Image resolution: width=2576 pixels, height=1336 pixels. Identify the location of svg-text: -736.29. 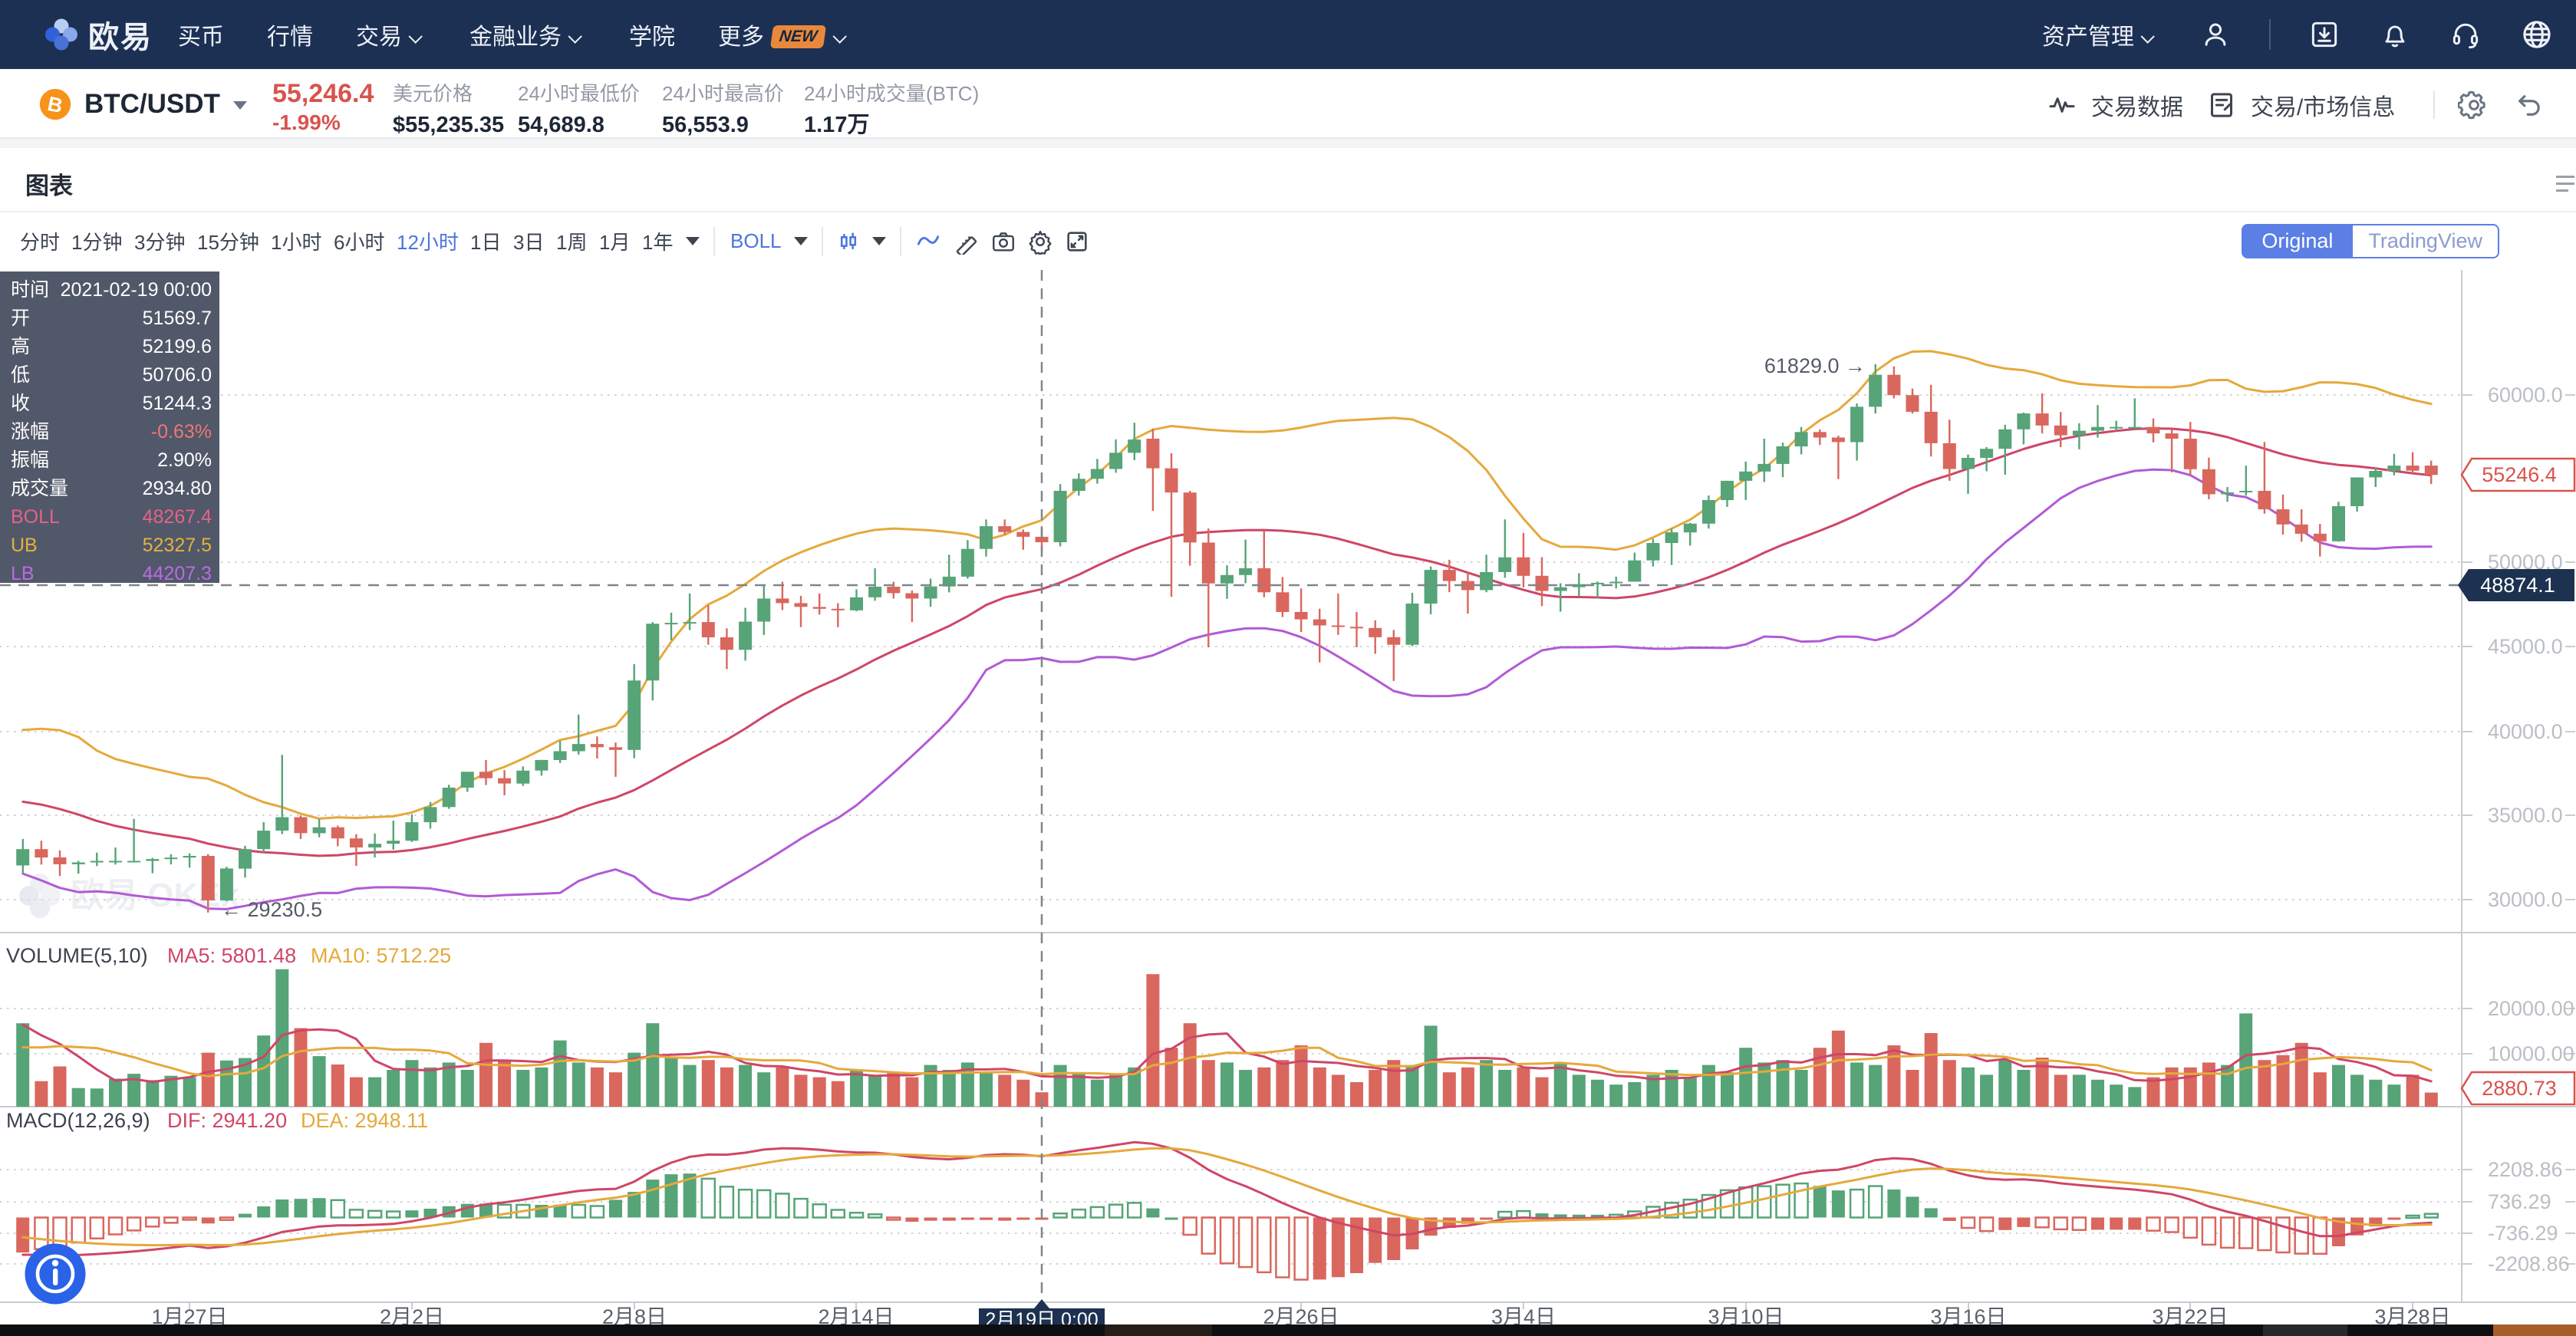
(2523, 1233).